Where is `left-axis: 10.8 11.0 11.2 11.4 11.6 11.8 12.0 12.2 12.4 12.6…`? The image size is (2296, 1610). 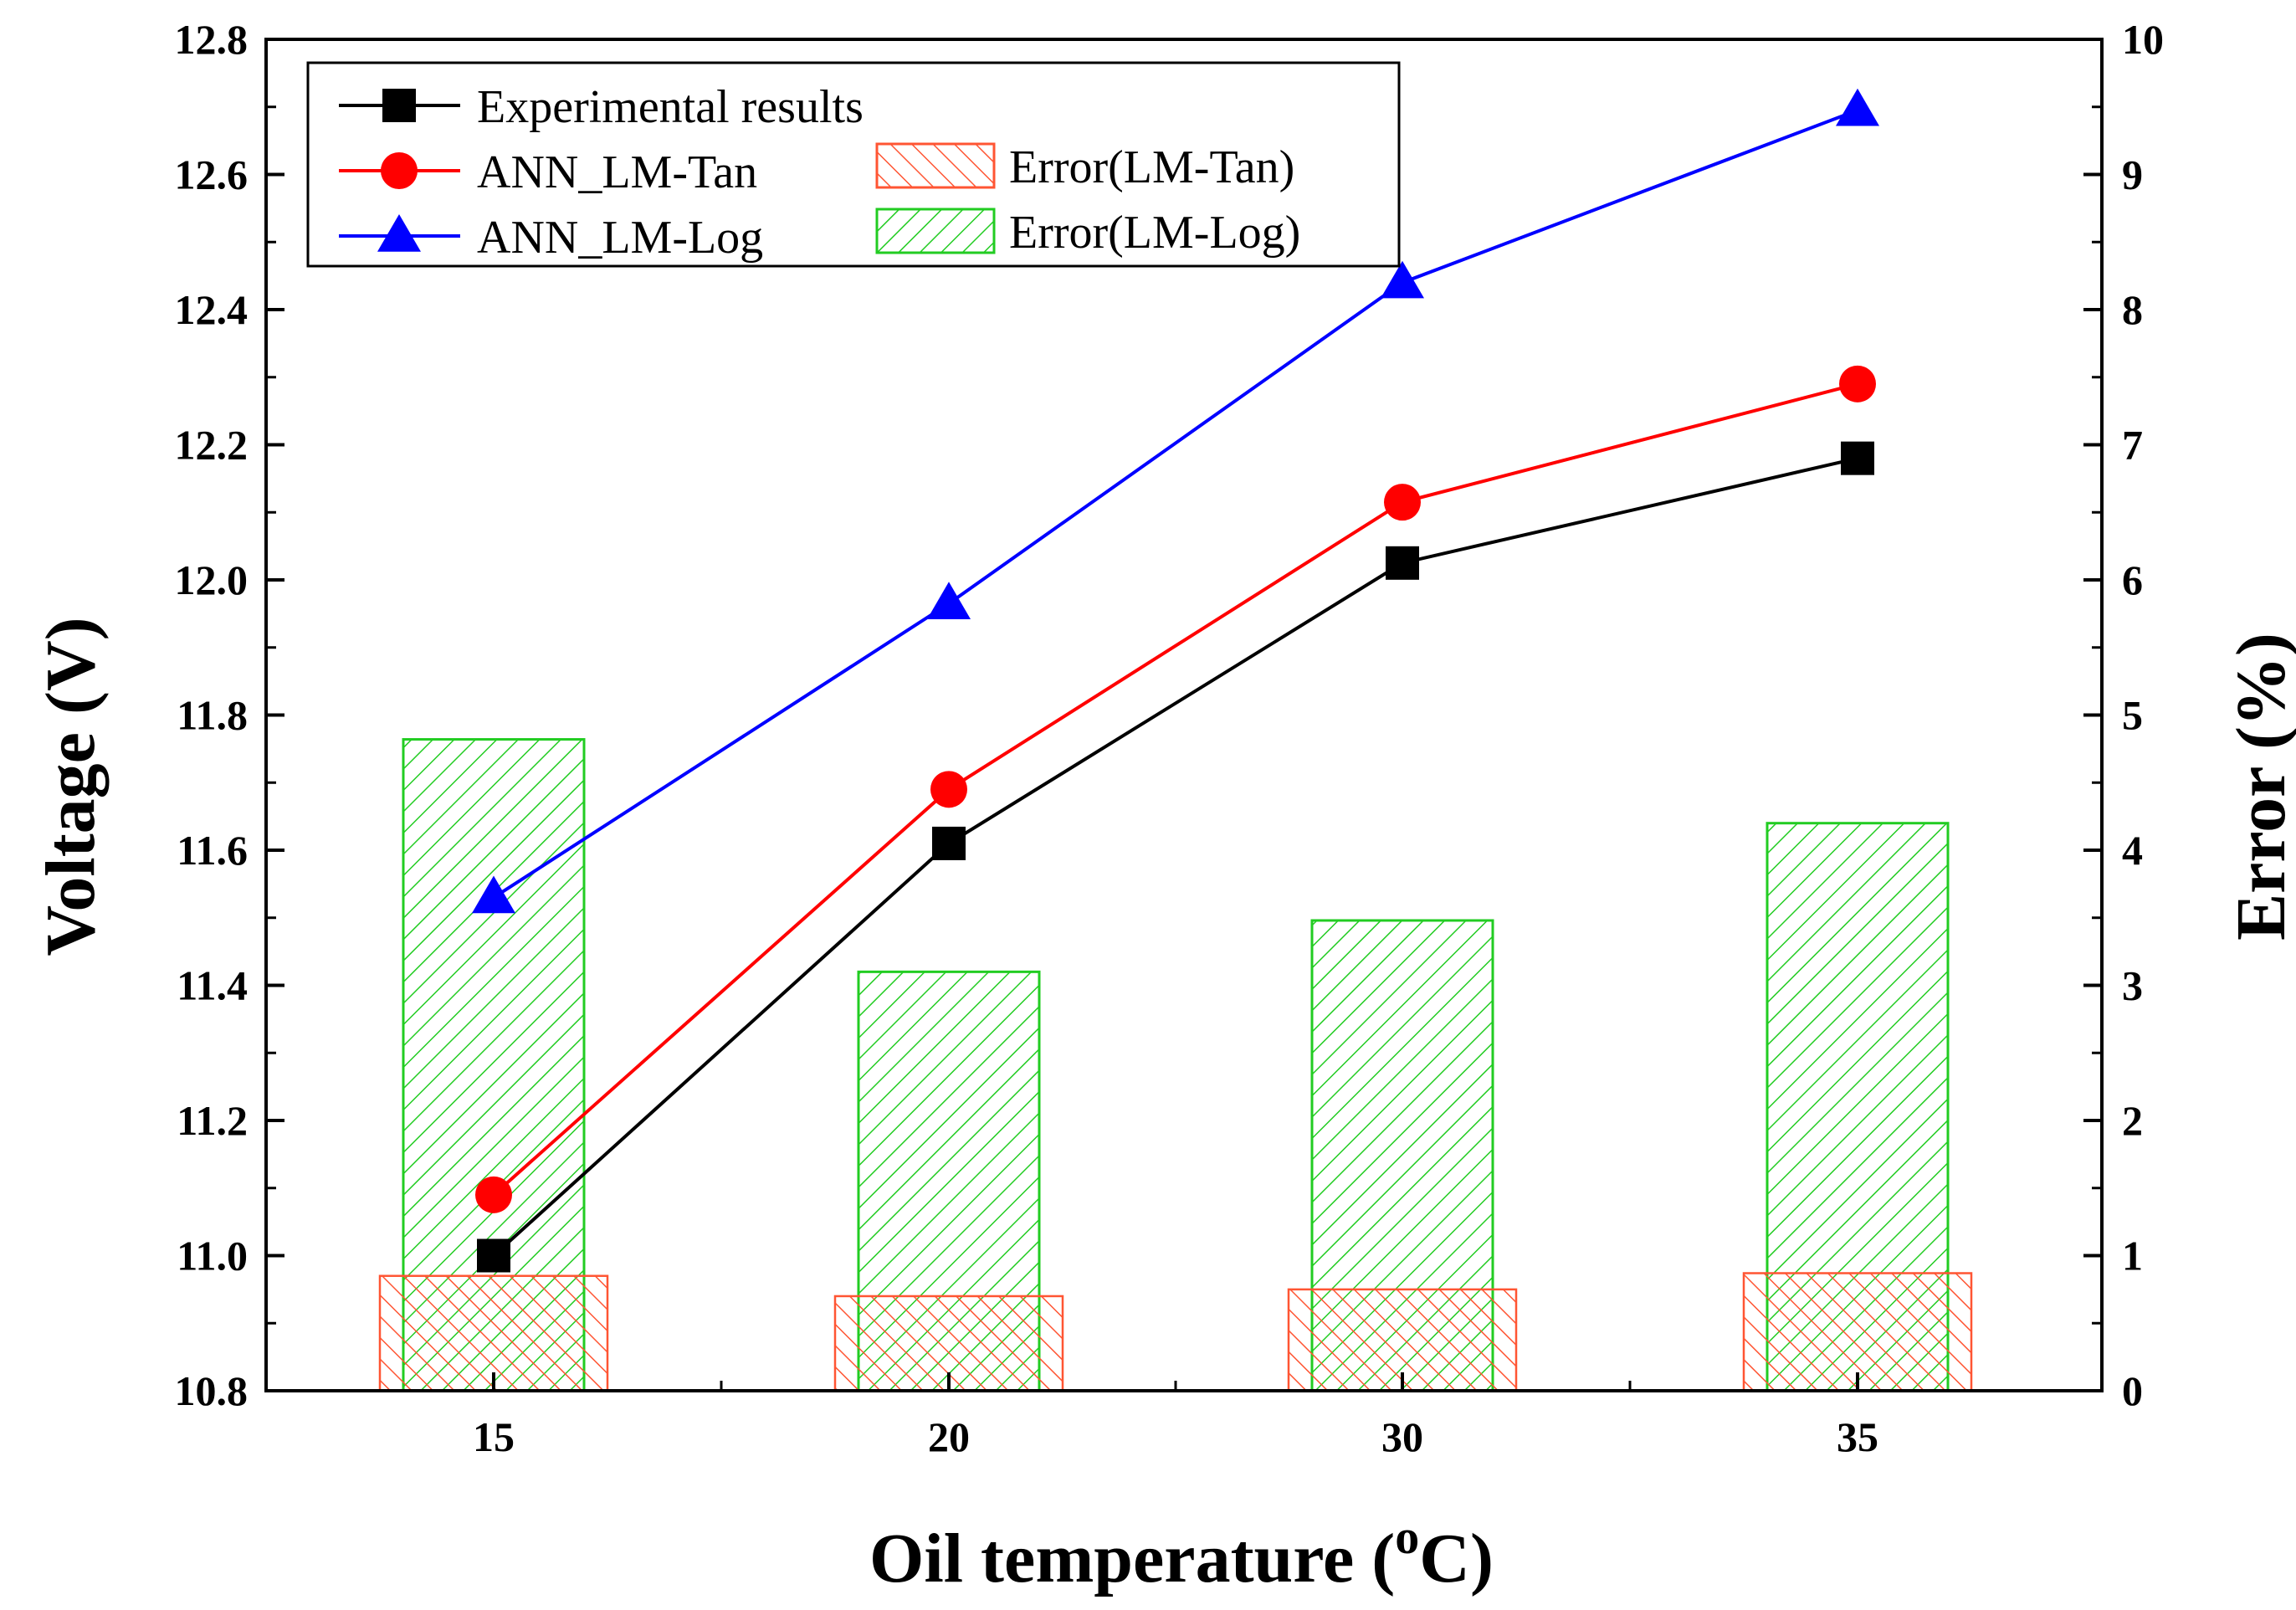 left-axis: 10.8 11.0 11.2 11.4 11.6 11.8 12.0 12.2 12.4 12.6… is located at coordinates (229, 715).